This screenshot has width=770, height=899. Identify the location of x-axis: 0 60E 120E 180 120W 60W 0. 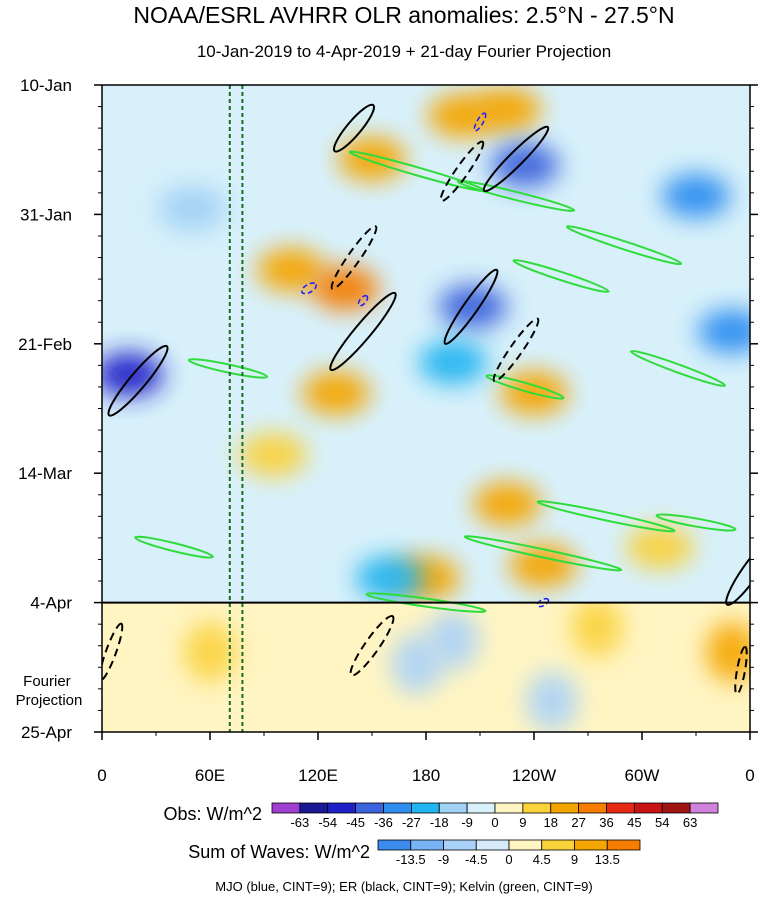
(426, 758).